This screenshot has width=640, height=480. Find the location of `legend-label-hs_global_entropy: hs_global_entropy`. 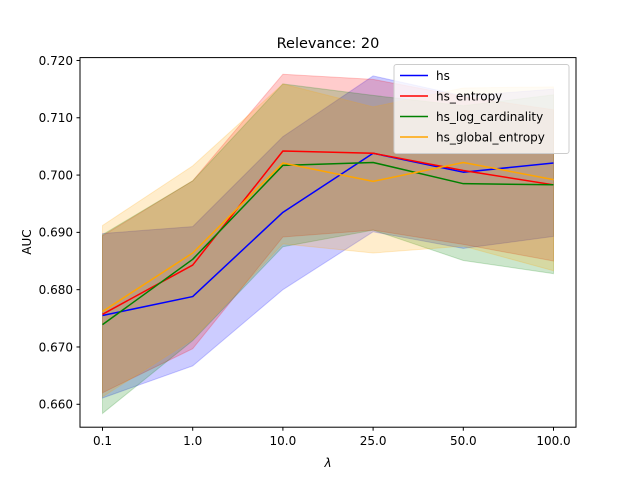

legend-label-hs_global_entropy: hs_global_entropy is located at coordinates (490, 137).